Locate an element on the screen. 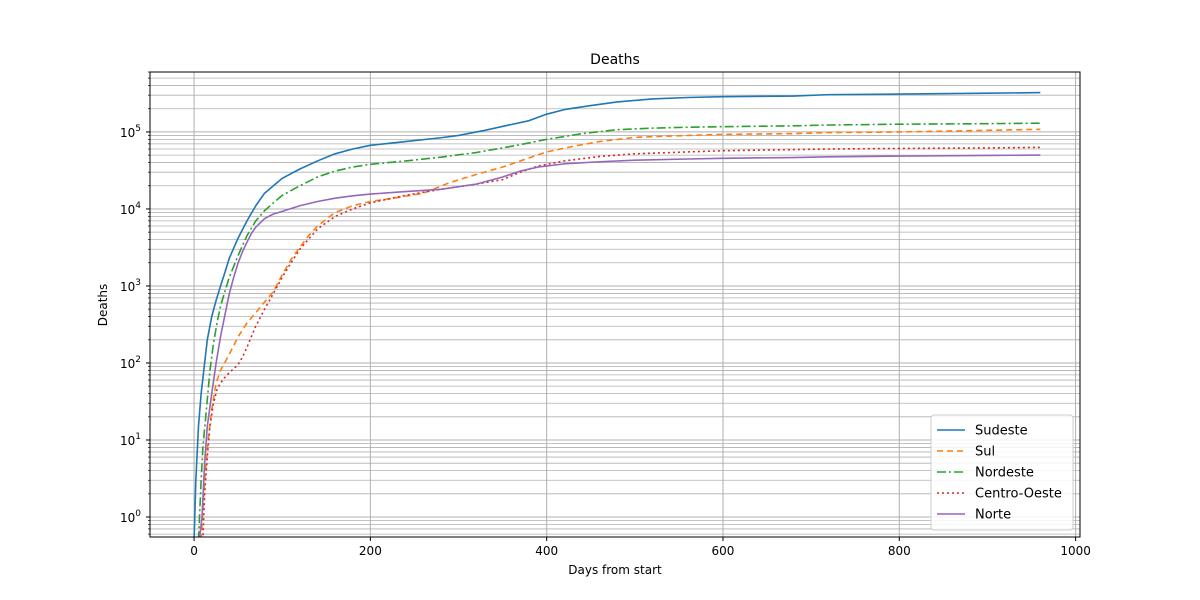 This screenshot has width=1200, height=600. y-tick-label: 10³ is located at coordinates (130, 286).